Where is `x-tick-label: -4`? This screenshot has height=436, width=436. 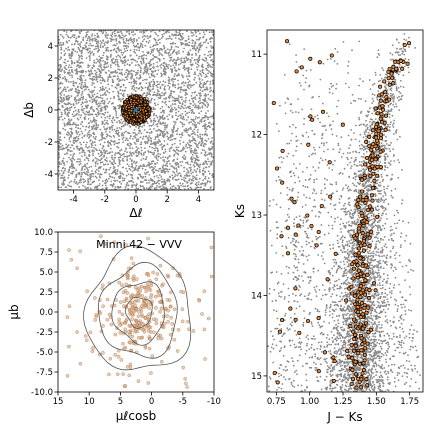
x-tick-label: -4 is located at coordinates (73, 200).